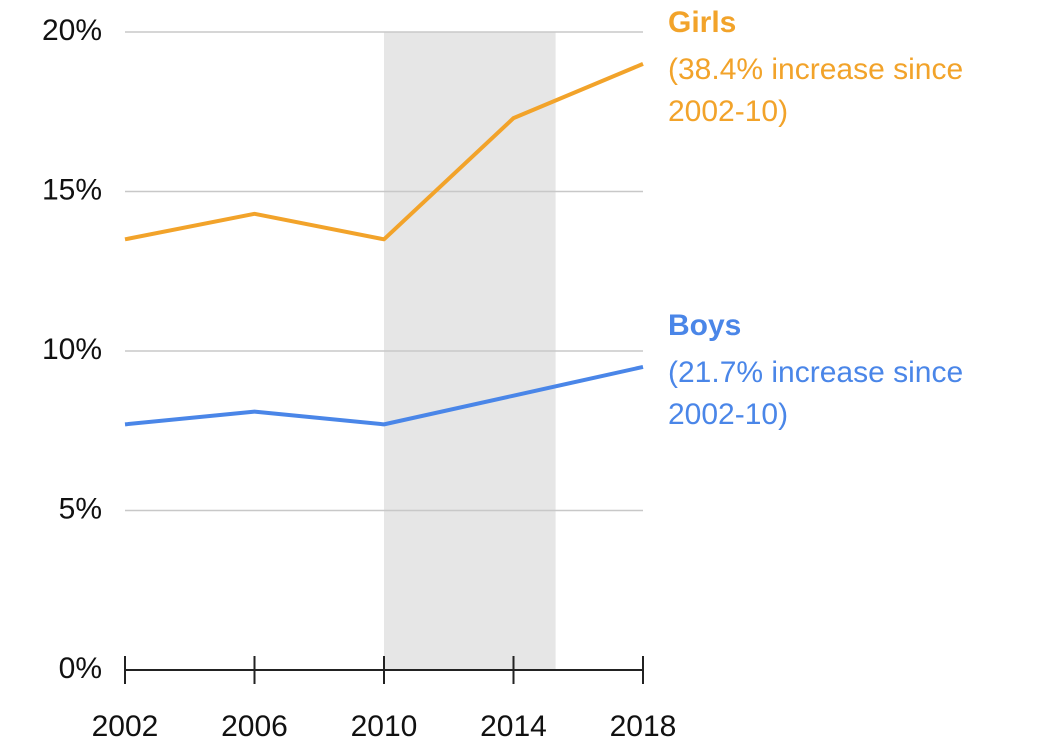 This screenshot has height=748, width=1040. Describe the element at coordinates (80, 508) in the screenshot. I see `y-tick-label: 5%` at that location.